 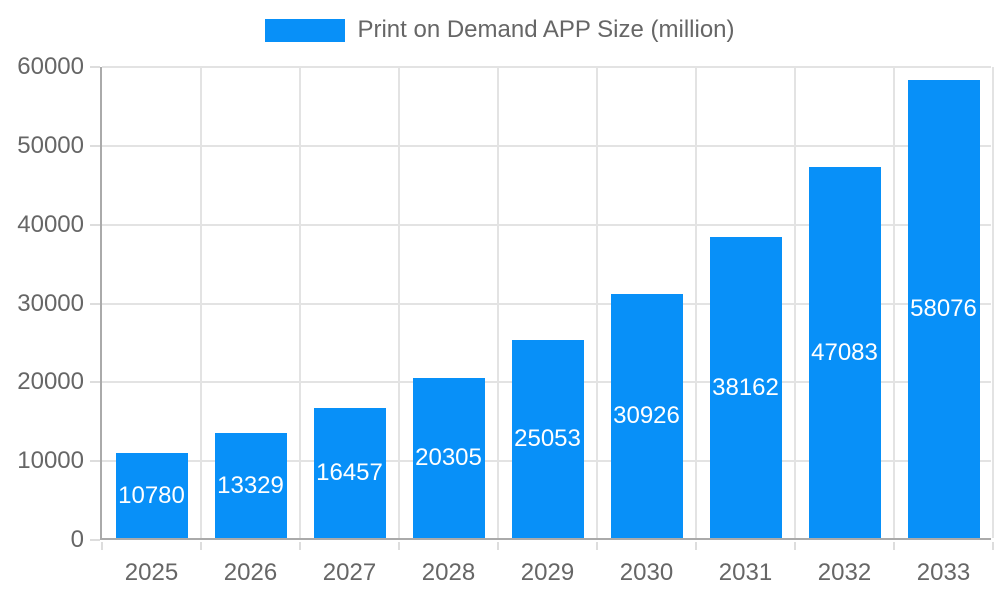 I want to click on legend-swatch-icon, so click(x=305, y=30).